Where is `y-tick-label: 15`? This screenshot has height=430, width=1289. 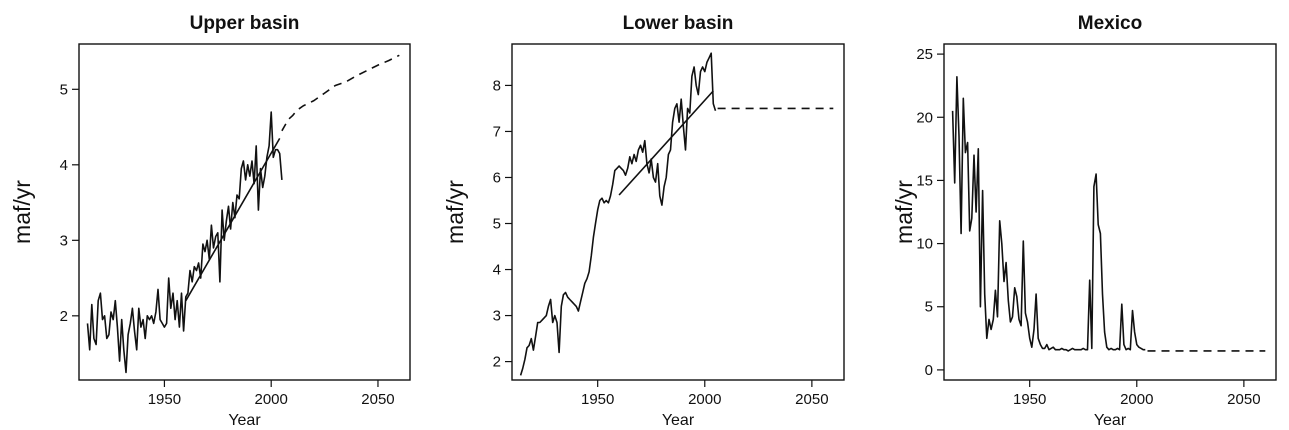
y-tick-label: 15 is located at coordinates (924, 180).